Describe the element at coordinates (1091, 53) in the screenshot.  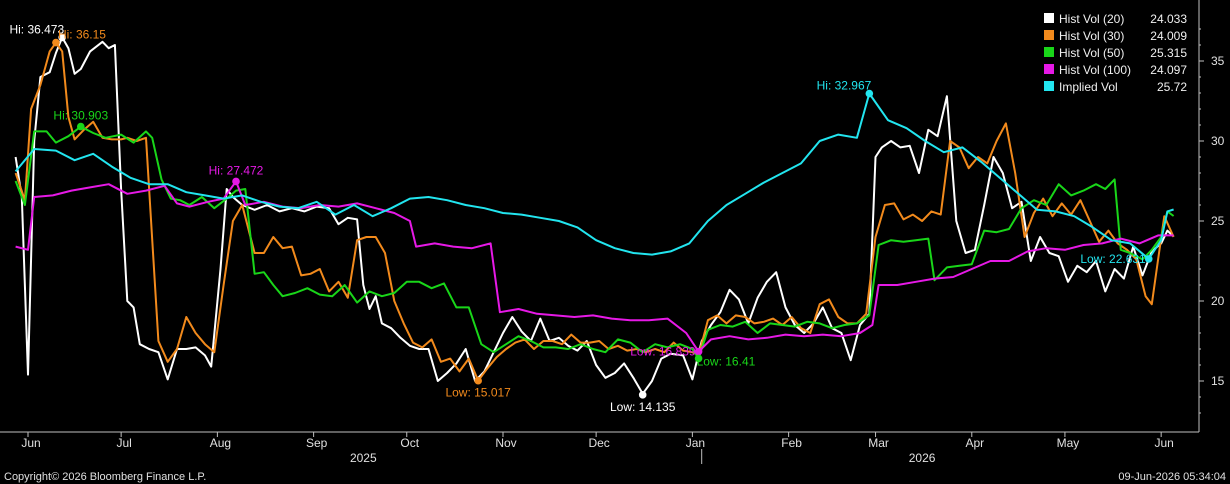
I see `legend-label: Hist Vol (50)` at that location.